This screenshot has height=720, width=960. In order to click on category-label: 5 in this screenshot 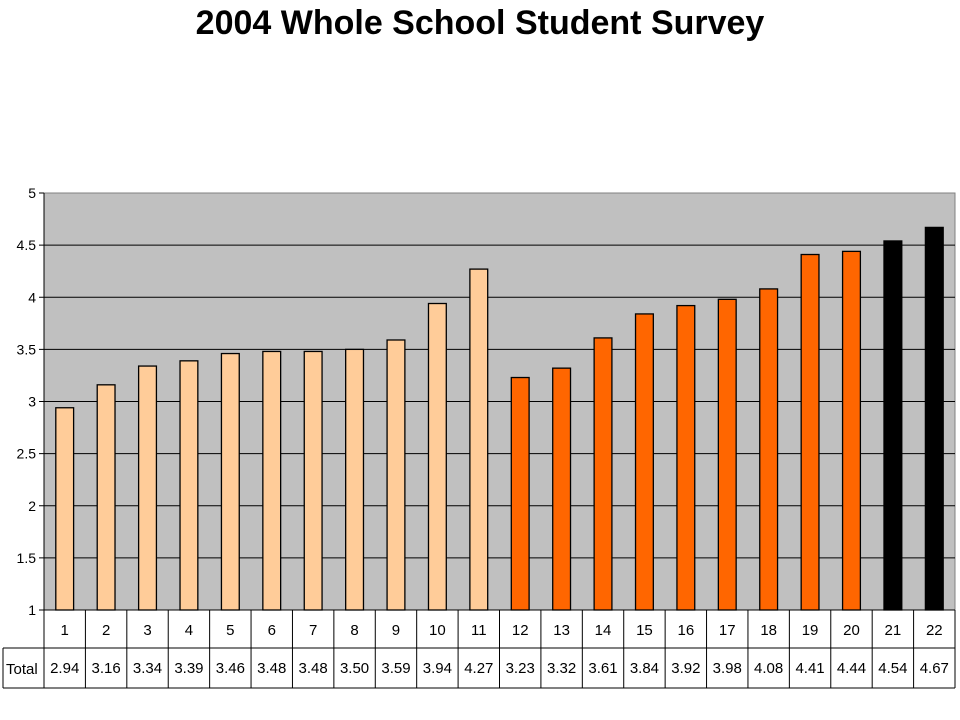, I will do `click(230, 630)`.